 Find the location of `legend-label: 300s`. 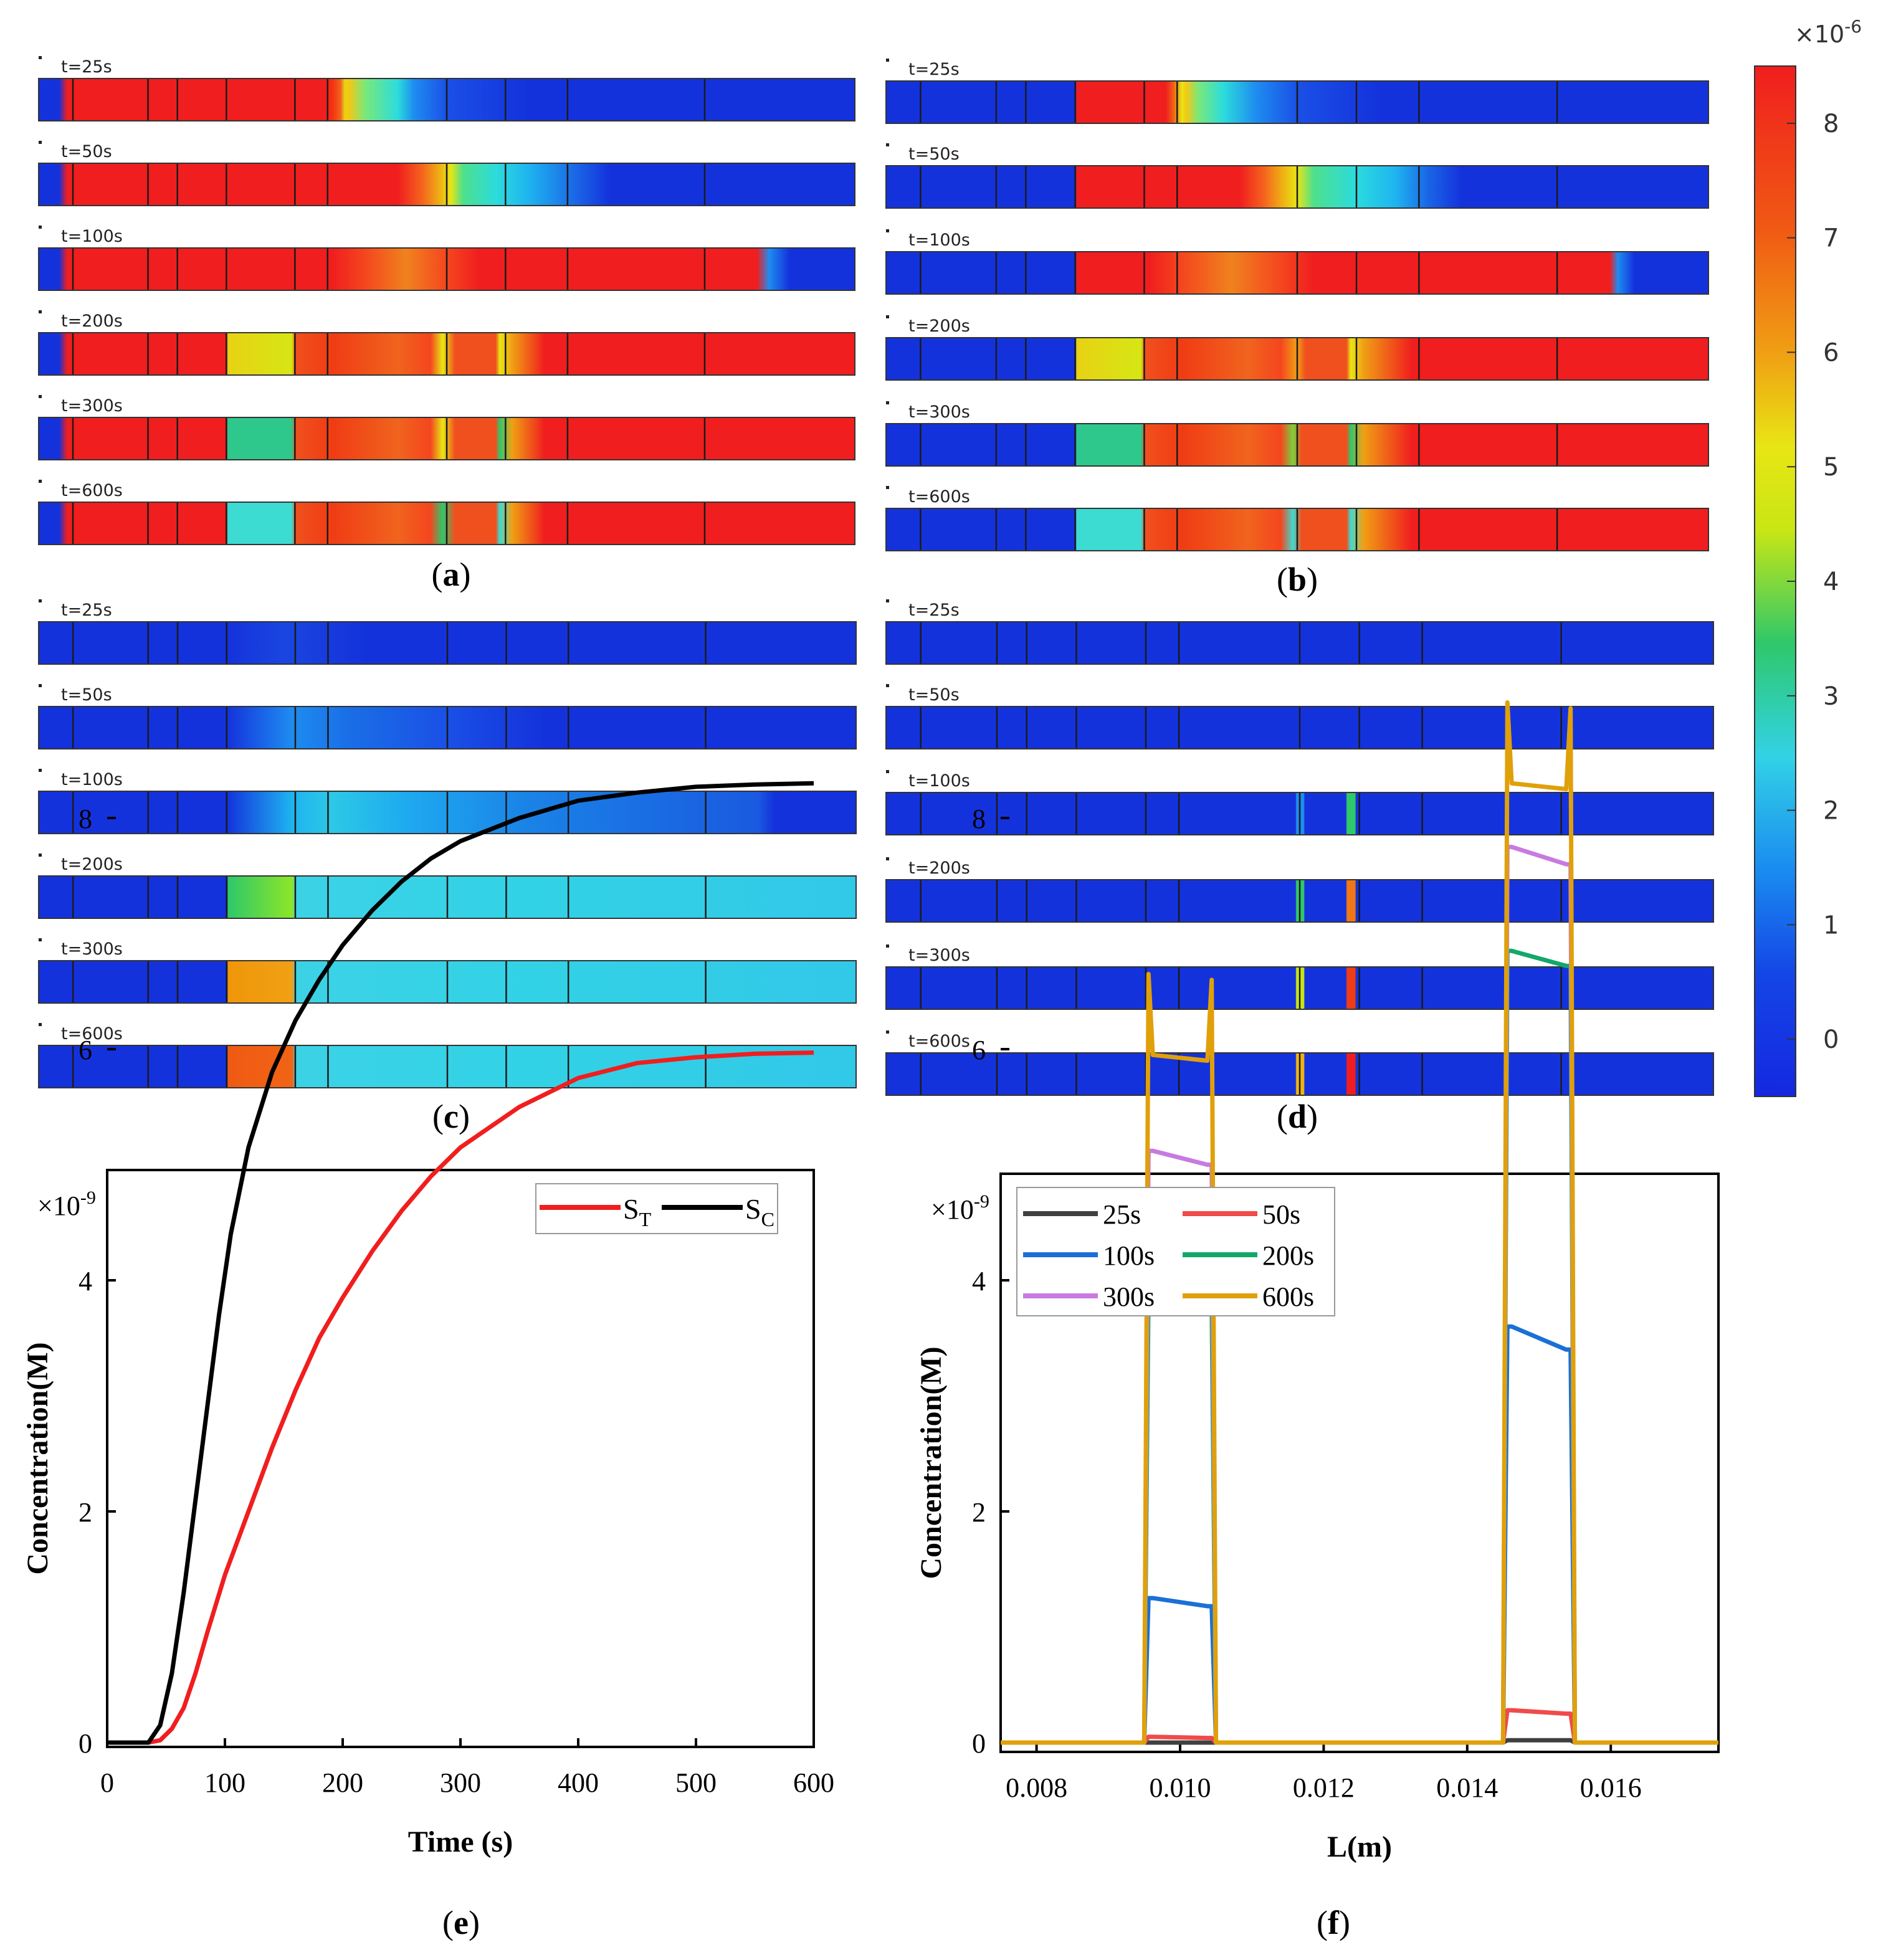

legend-label: 300s is located at coordinates (1129, 1297).